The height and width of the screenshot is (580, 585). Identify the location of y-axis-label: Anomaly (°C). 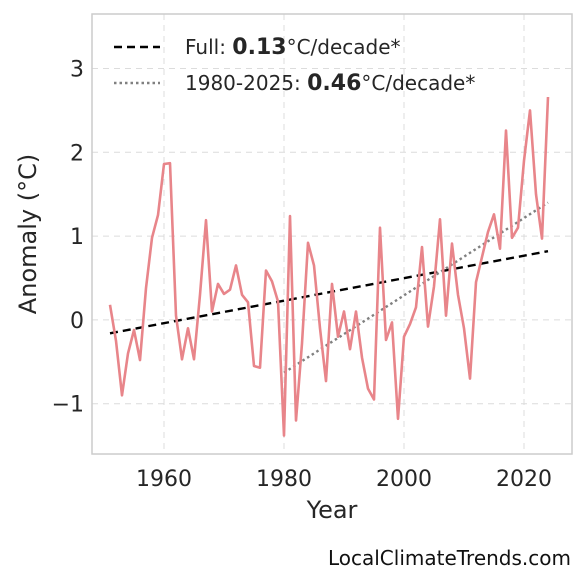
(28, 234).